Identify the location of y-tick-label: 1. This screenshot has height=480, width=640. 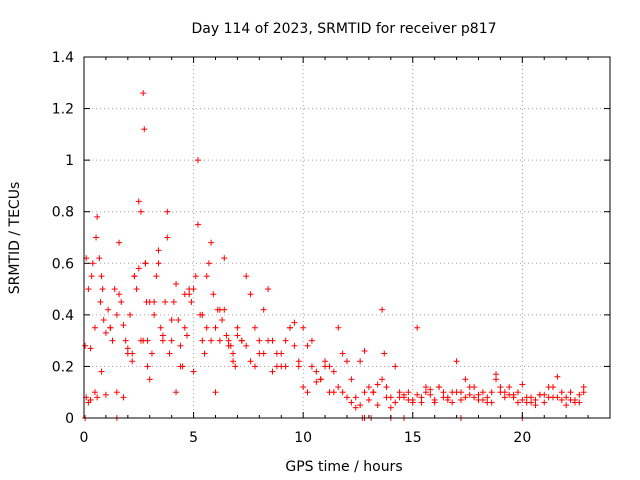
(69, 161).